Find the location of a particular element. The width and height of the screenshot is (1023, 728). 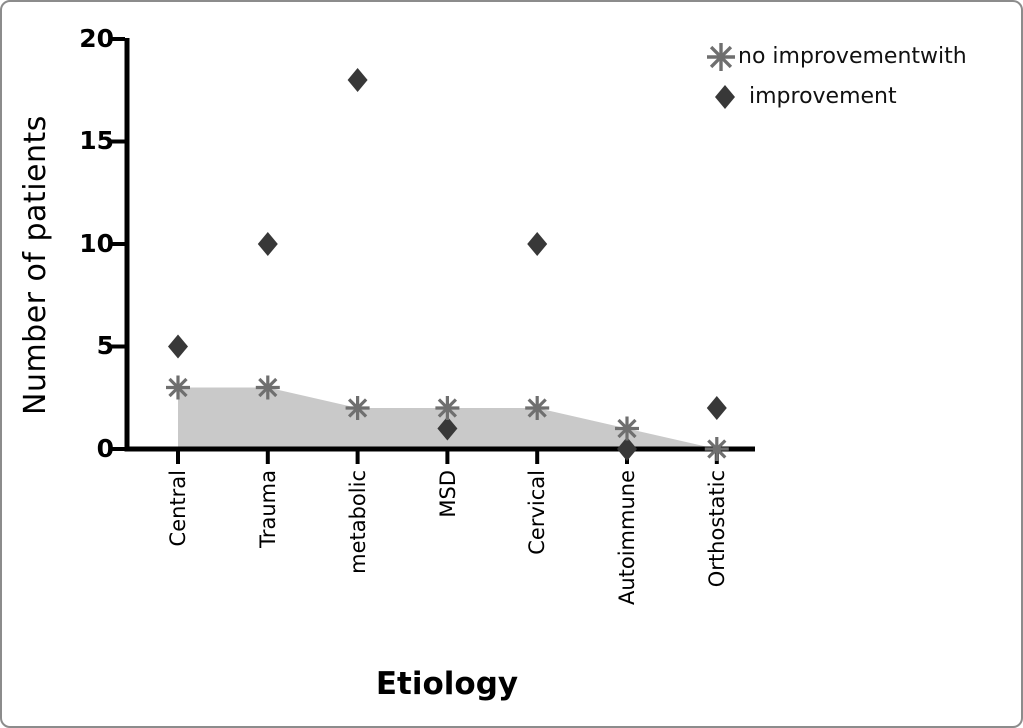

y-tick-label-10: 10 is located at coordinates (96, 243).